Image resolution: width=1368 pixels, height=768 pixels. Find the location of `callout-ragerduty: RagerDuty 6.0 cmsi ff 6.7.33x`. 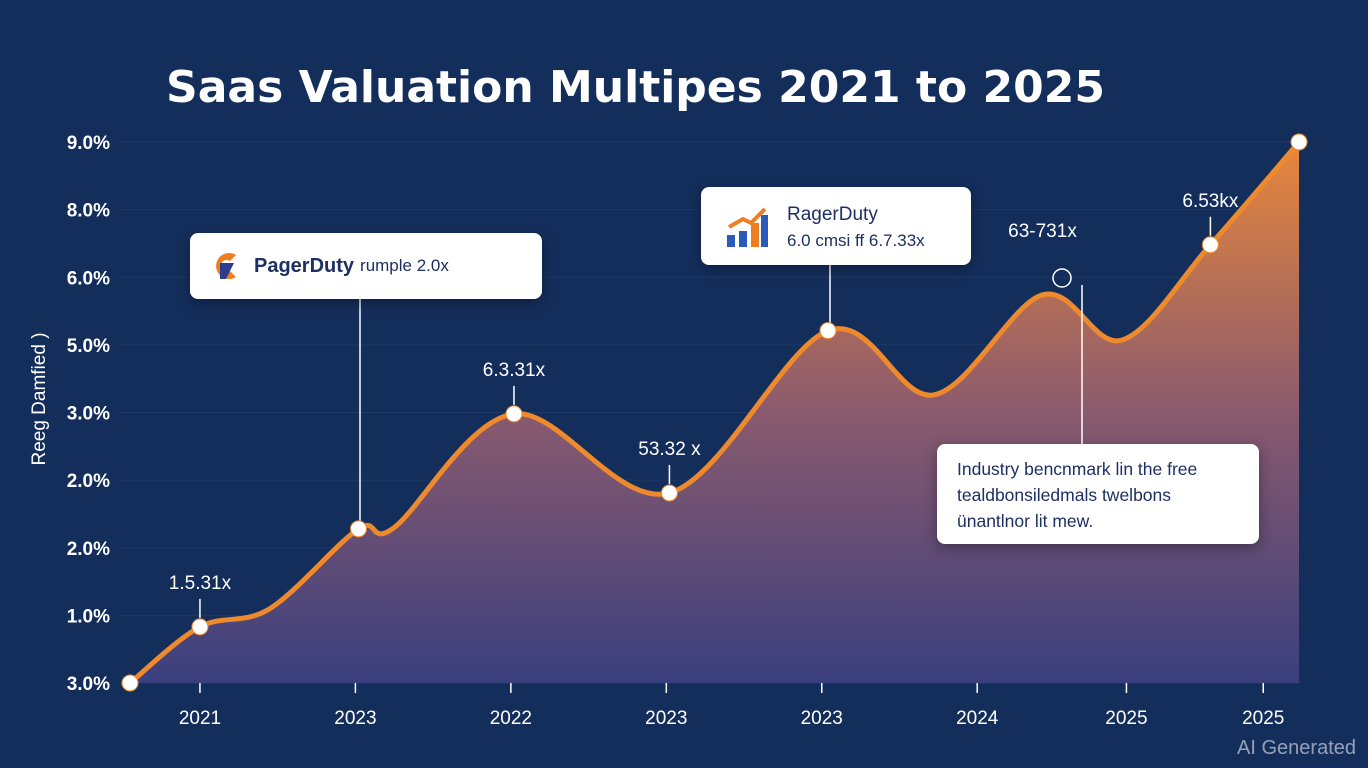

callout-ragerduty: RagerDuty 6.0 cmsi ff 6.7.33x is located at coordinates (836, 226).